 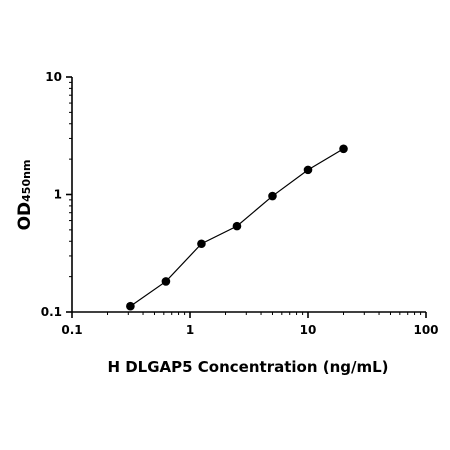 What do you see at coordinates (53, 77) in the screenshot?
I see `y-tick-label: 10` at bounding box center [53, 77].